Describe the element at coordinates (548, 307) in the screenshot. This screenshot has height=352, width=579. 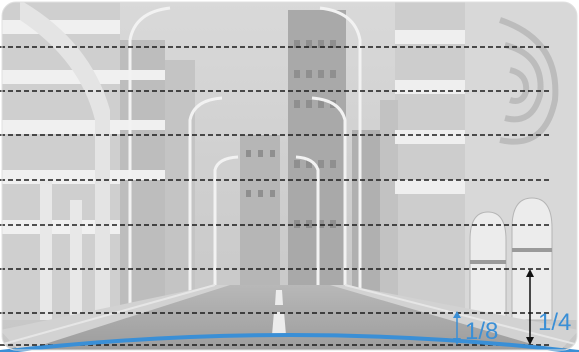
I see `quarter-height-marker: 1/4` at that location.